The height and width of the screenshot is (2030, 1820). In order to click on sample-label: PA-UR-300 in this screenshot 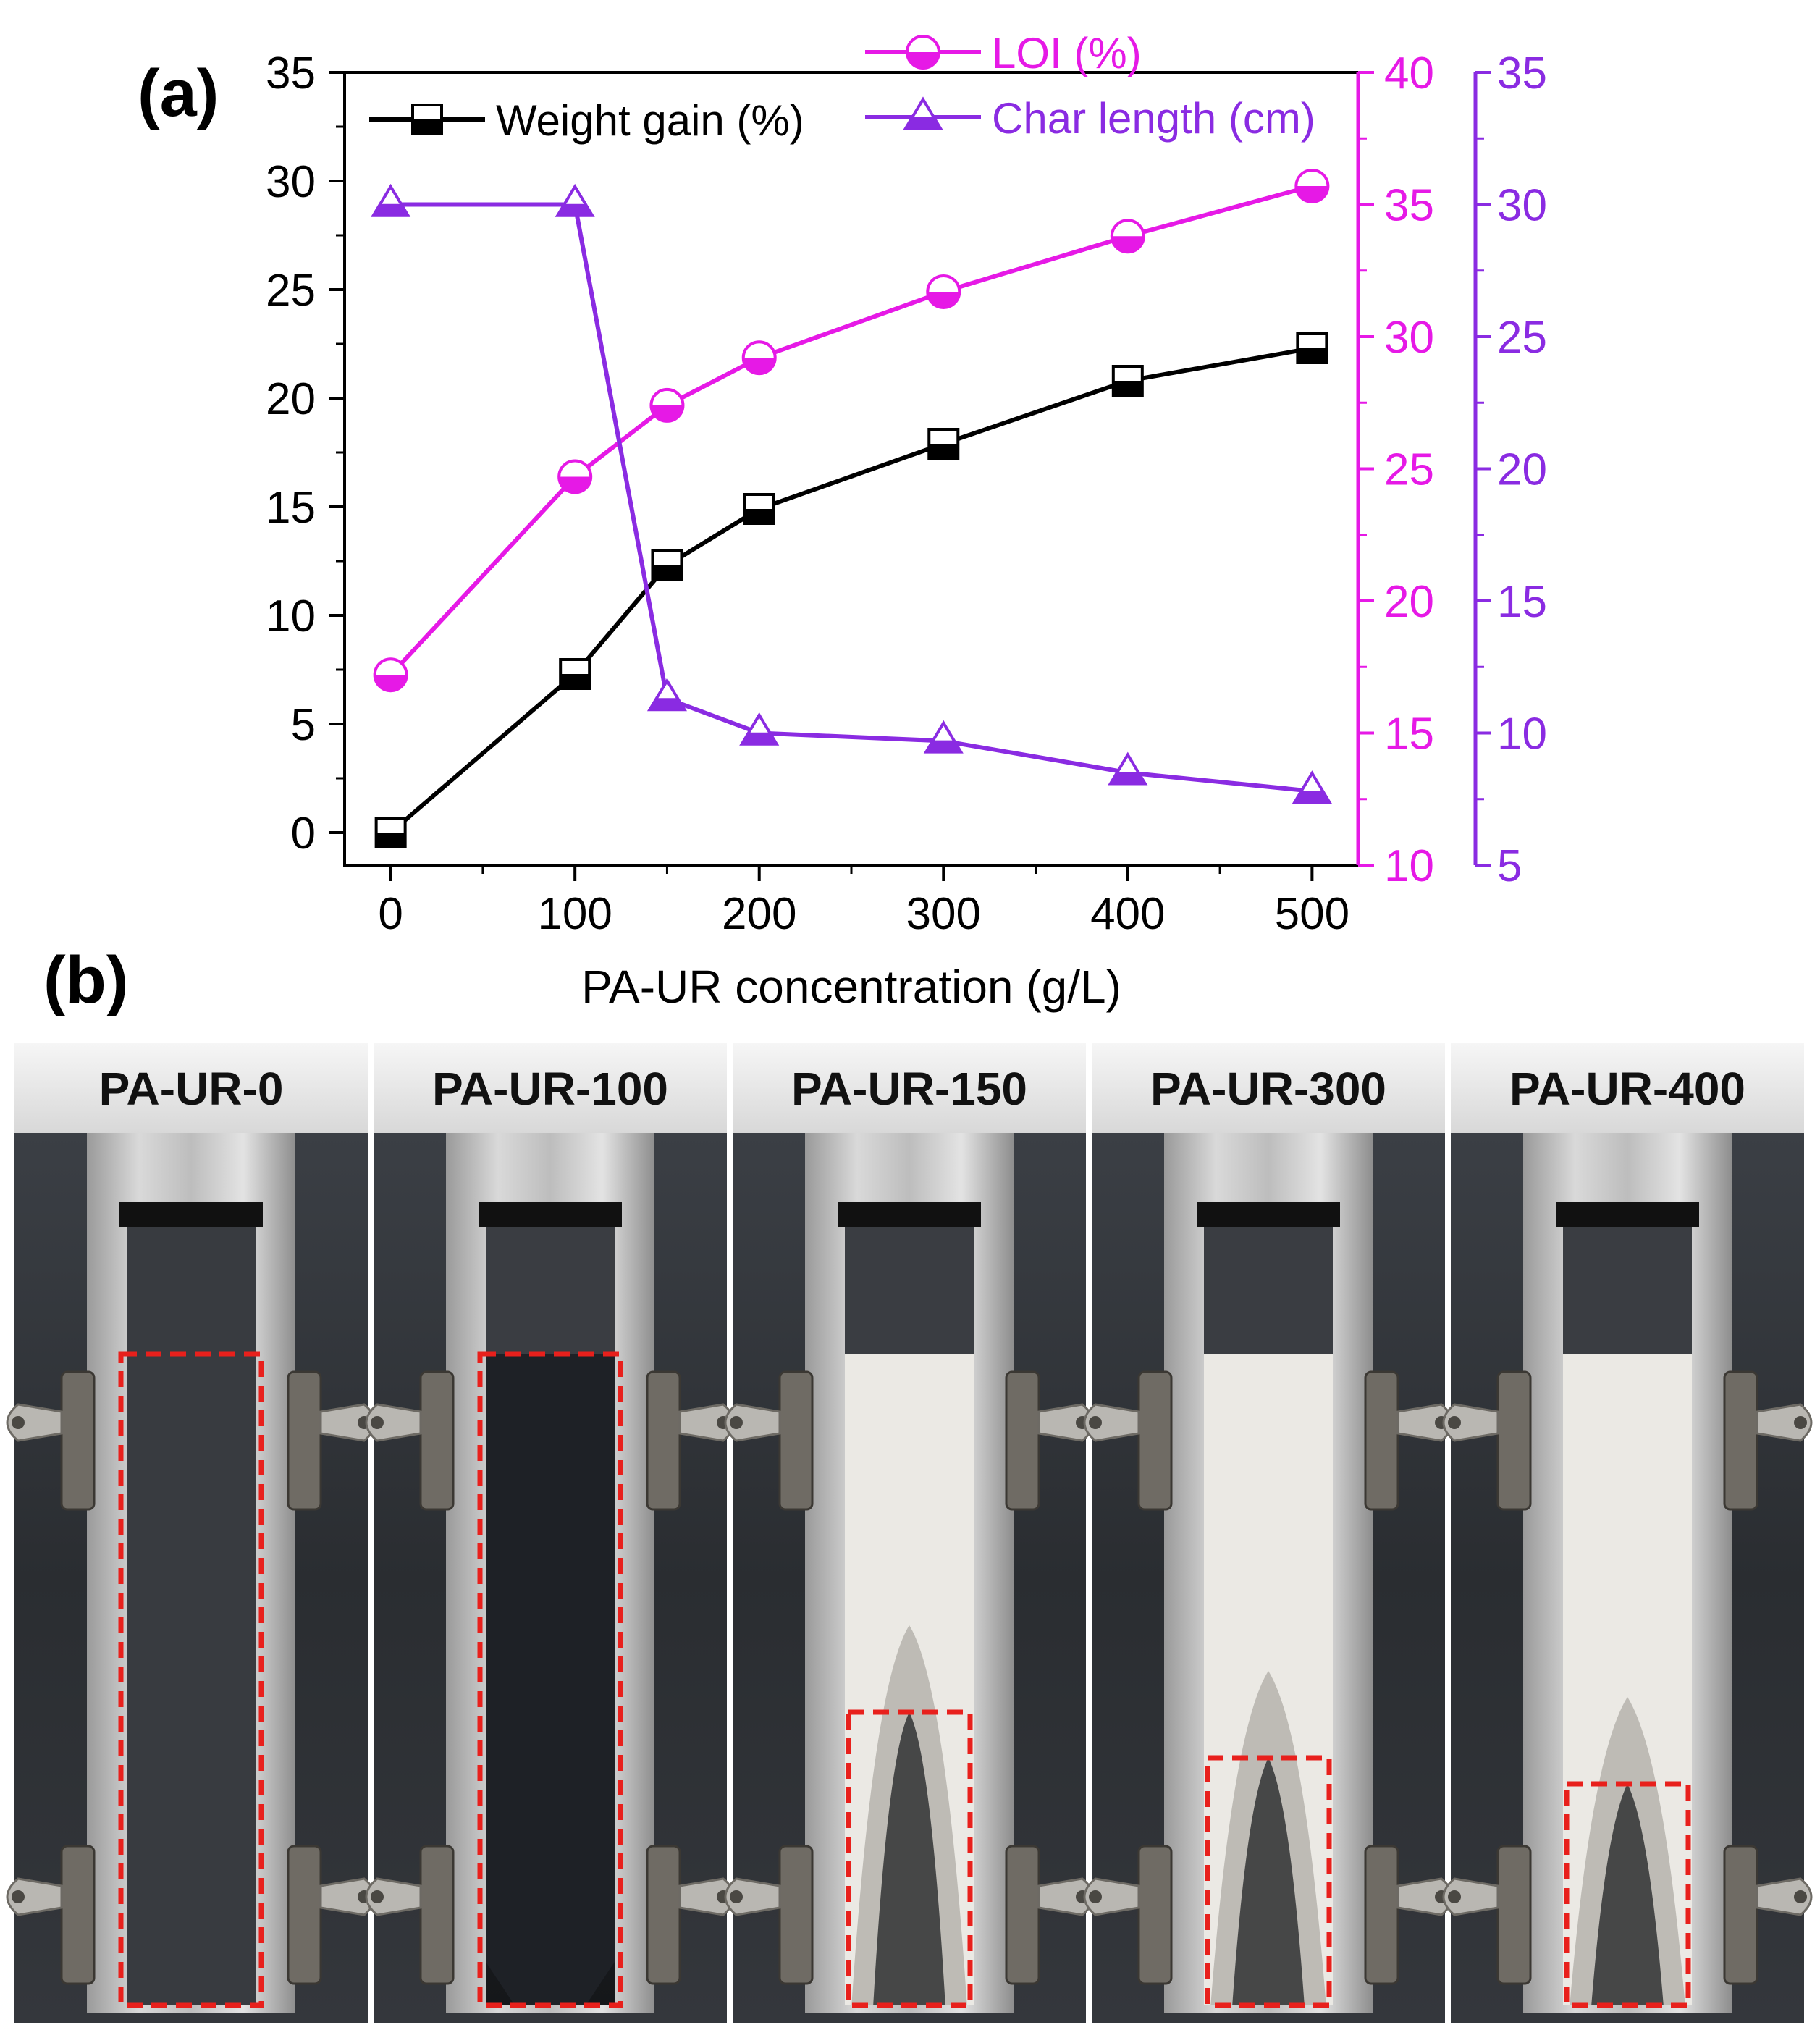, I will do `click(1268, 1089)`.